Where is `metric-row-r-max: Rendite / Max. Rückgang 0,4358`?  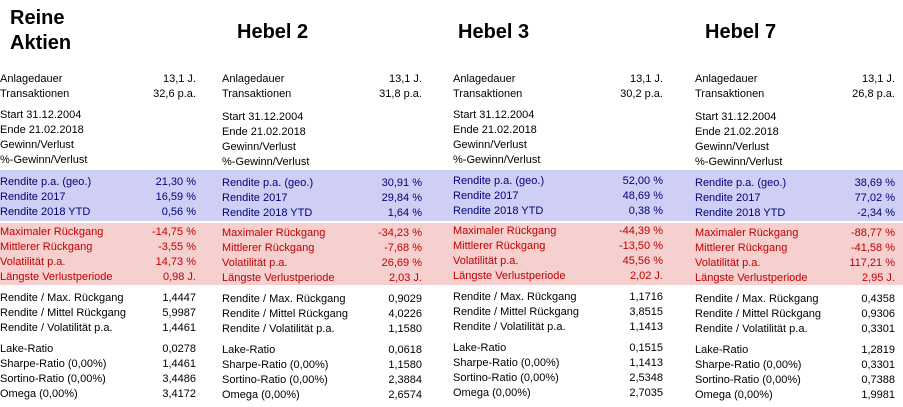
metric-row-r-max: Rendite / Max. Rückgang 0,4358 is located at coordinates (795, 299).